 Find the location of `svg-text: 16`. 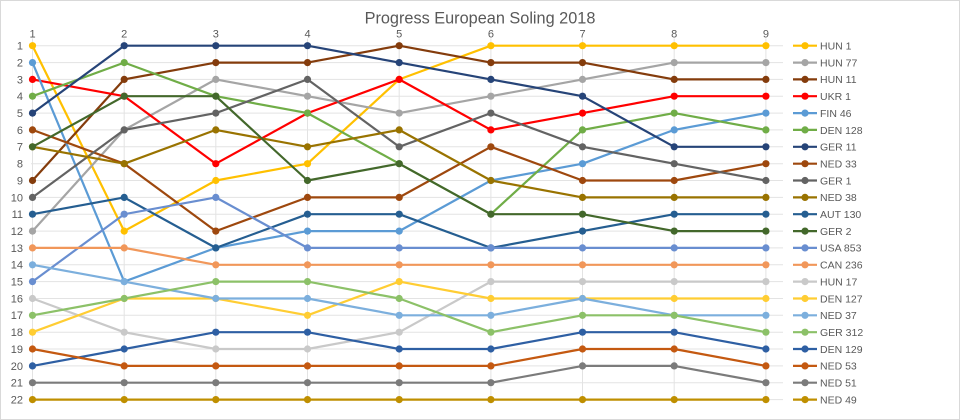

svg-text: 16 is located at coordinates (17, 299).